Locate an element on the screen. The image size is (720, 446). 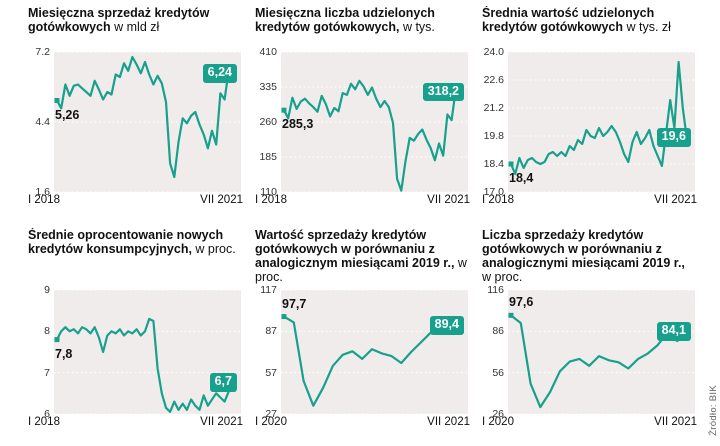
y-tick-label: 6 is located at coordinates (47, 414).